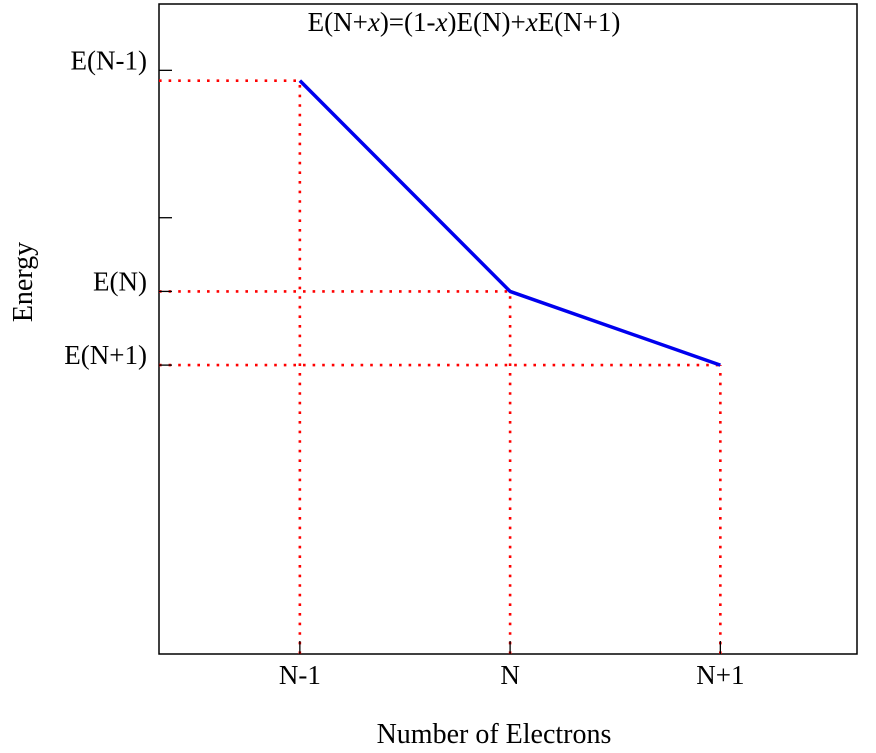 This screenshot has width=876, height=753. Describe the element at coordinates (120, 281) in the screenshot. I see `y-tick-label: E(N)` at that location.